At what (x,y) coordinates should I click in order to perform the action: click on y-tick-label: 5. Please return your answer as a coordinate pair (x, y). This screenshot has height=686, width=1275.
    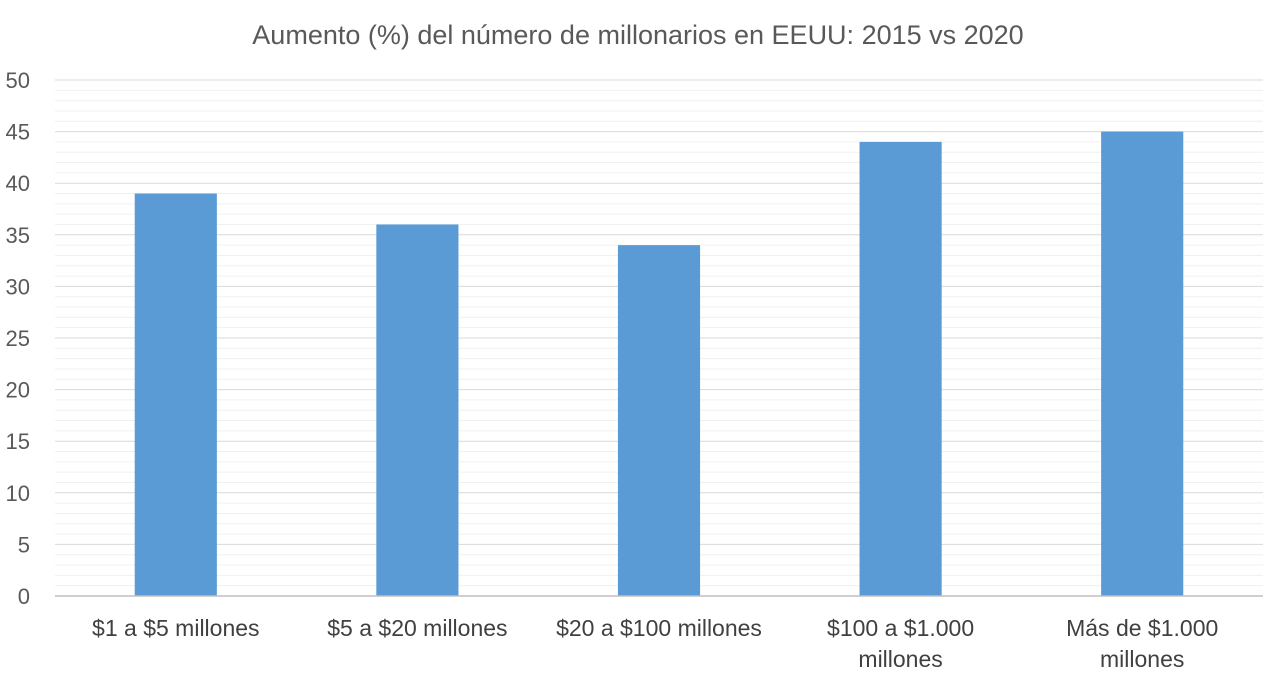
    Looking at the image, I should click on (24, 544).